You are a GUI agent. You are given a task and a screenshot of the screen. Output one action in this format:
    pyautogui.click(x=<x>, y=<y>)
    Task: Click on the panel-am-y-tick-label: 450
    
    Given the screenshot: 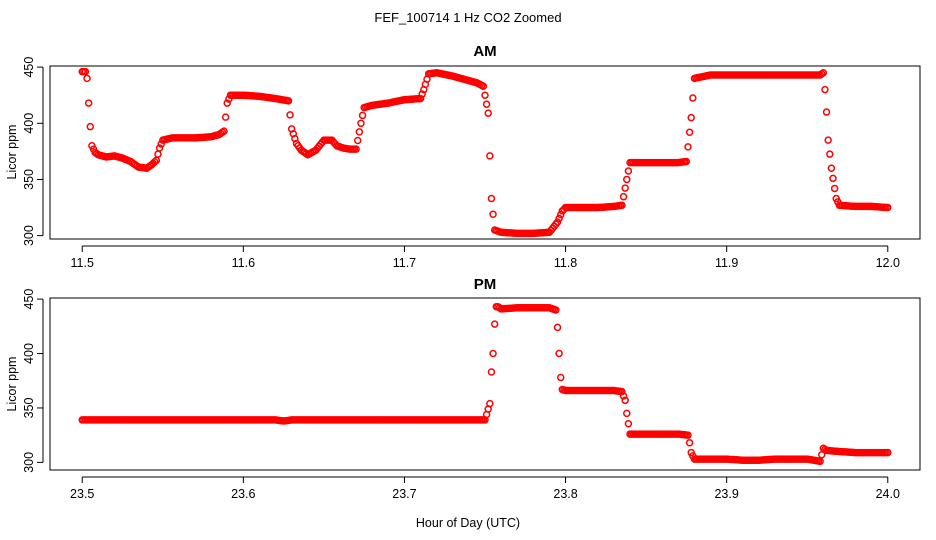 What is the action you would take?
    pyautogui.click(x=29, y=67)
    